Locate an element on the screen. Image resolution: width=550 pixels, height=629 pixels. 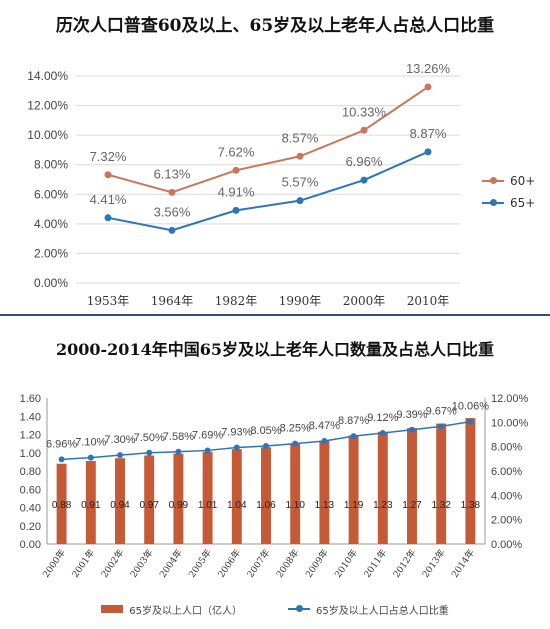
y-tick-label: 0.00% is located at coordinates (51, 283).